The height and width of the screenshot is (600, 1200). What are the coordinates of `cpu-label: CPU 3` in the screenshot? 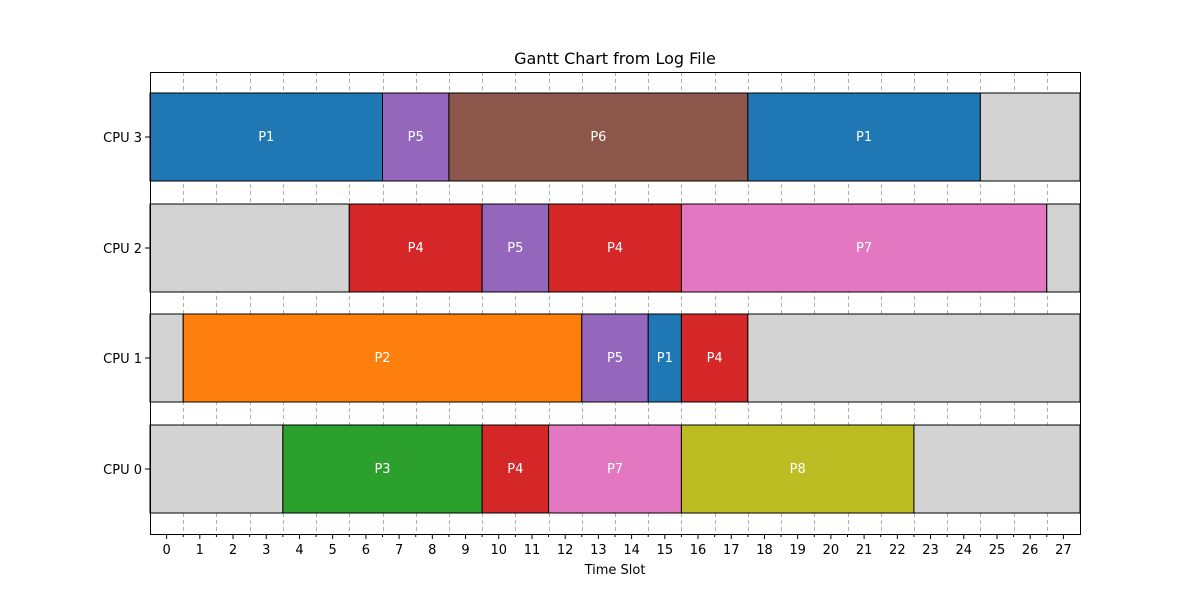 It's located at (122, 138).